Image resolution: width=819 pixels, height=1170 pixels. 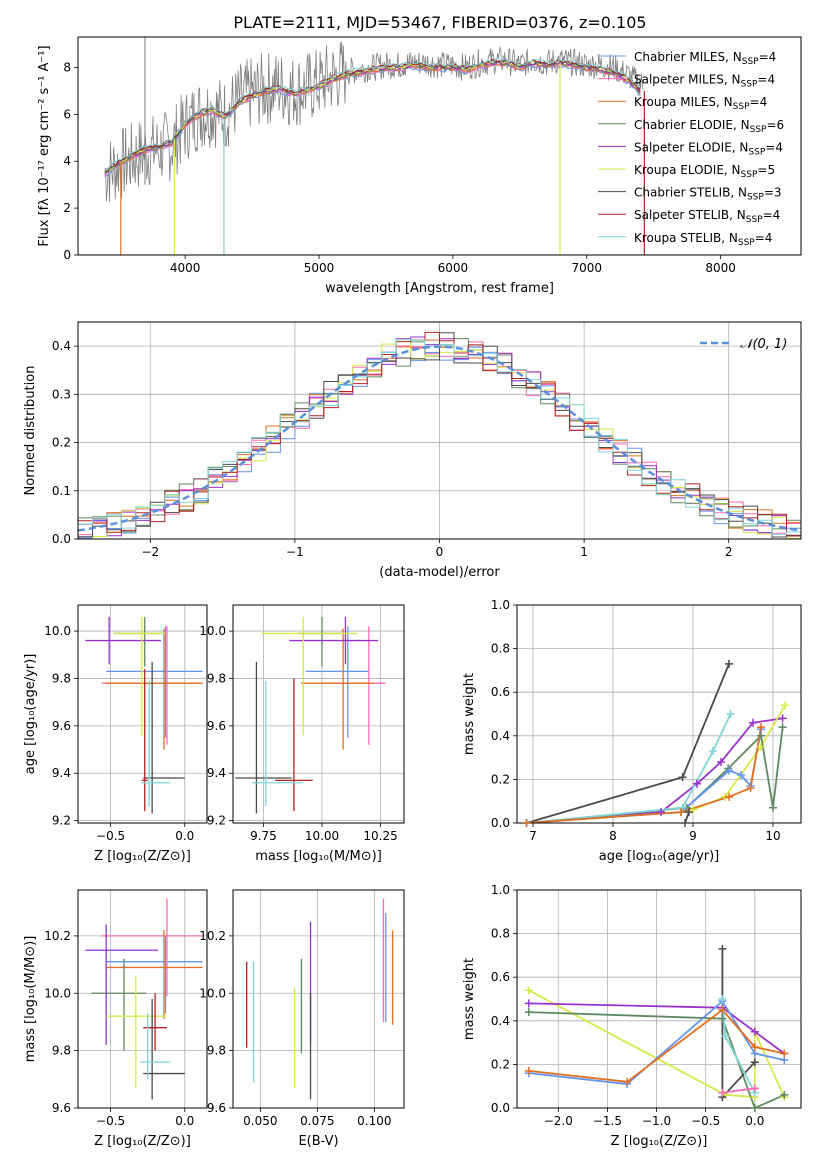 I want to click on tick-label-y: 0.0, so click(x=500, y=1108).